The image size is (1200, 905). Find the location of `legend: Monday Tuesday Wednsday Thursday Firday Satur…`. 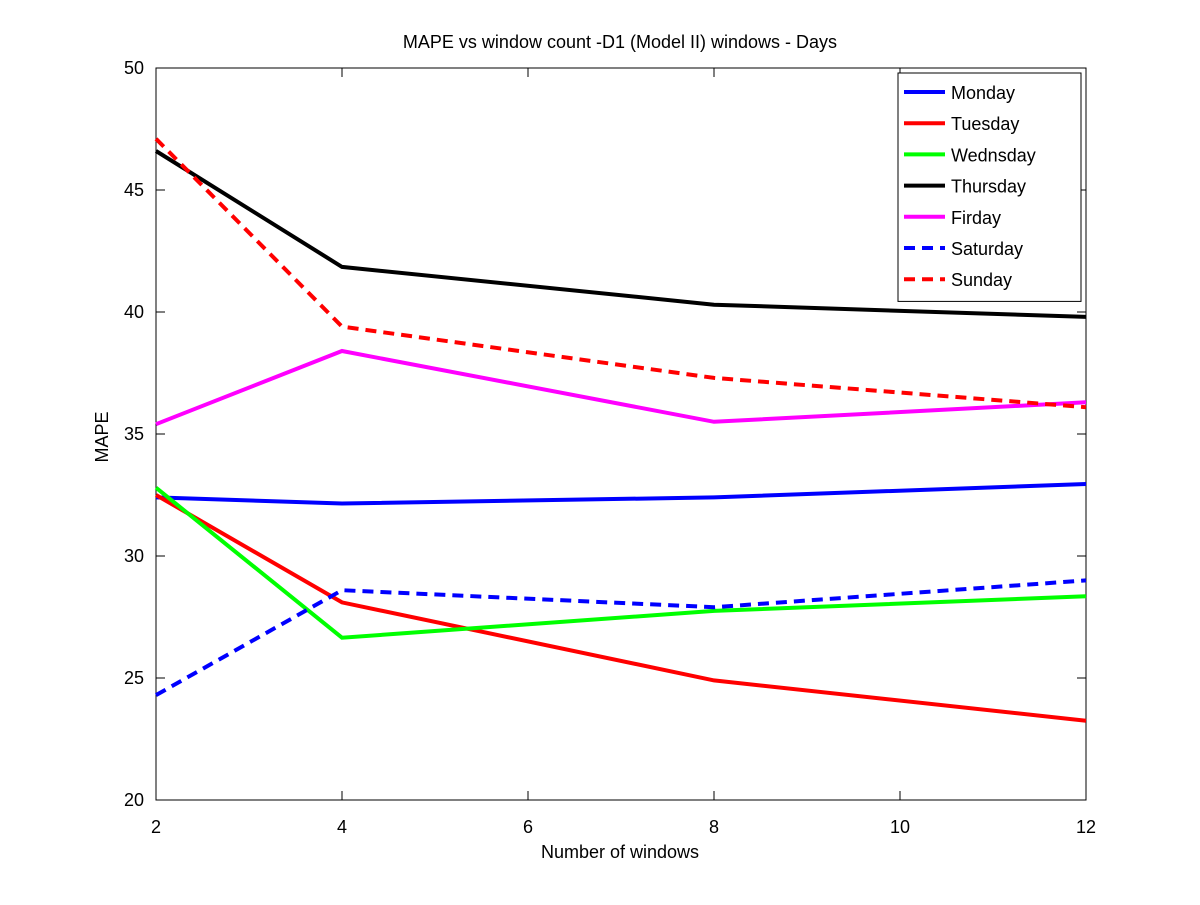

legend: Monday Tuesday Wednsday Thursday Firday Satur… is located at coordinates (989, 187).